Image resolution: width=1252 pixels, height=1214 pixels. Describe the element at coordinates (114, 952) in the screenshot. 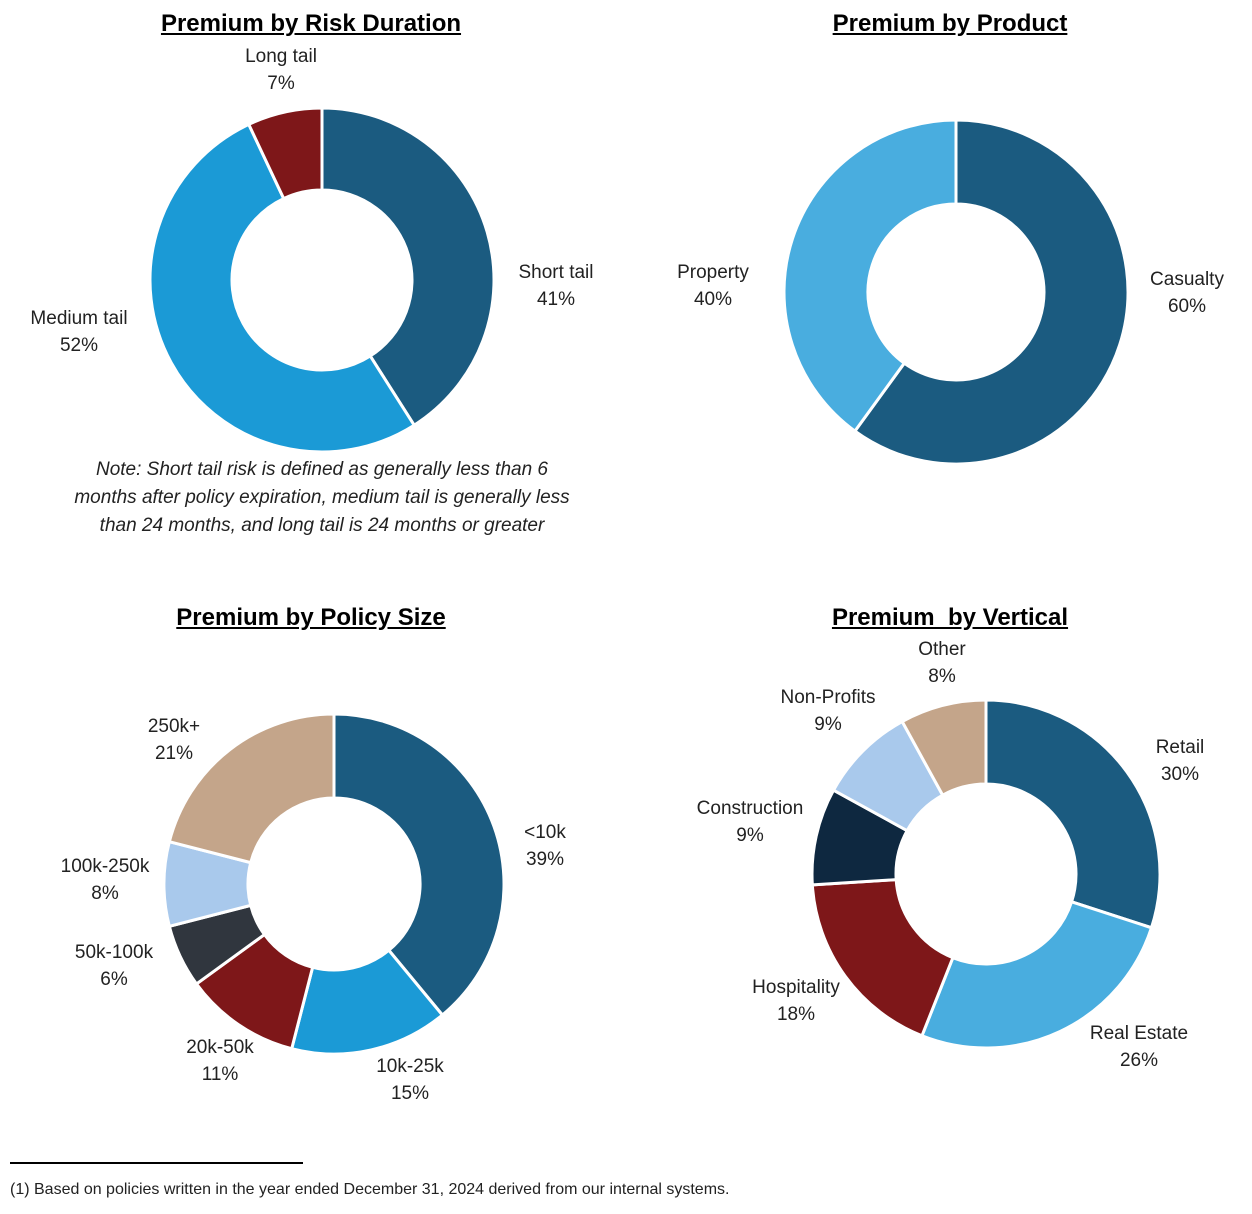

I see `label-50k-100k: 50k-100k` at that location.